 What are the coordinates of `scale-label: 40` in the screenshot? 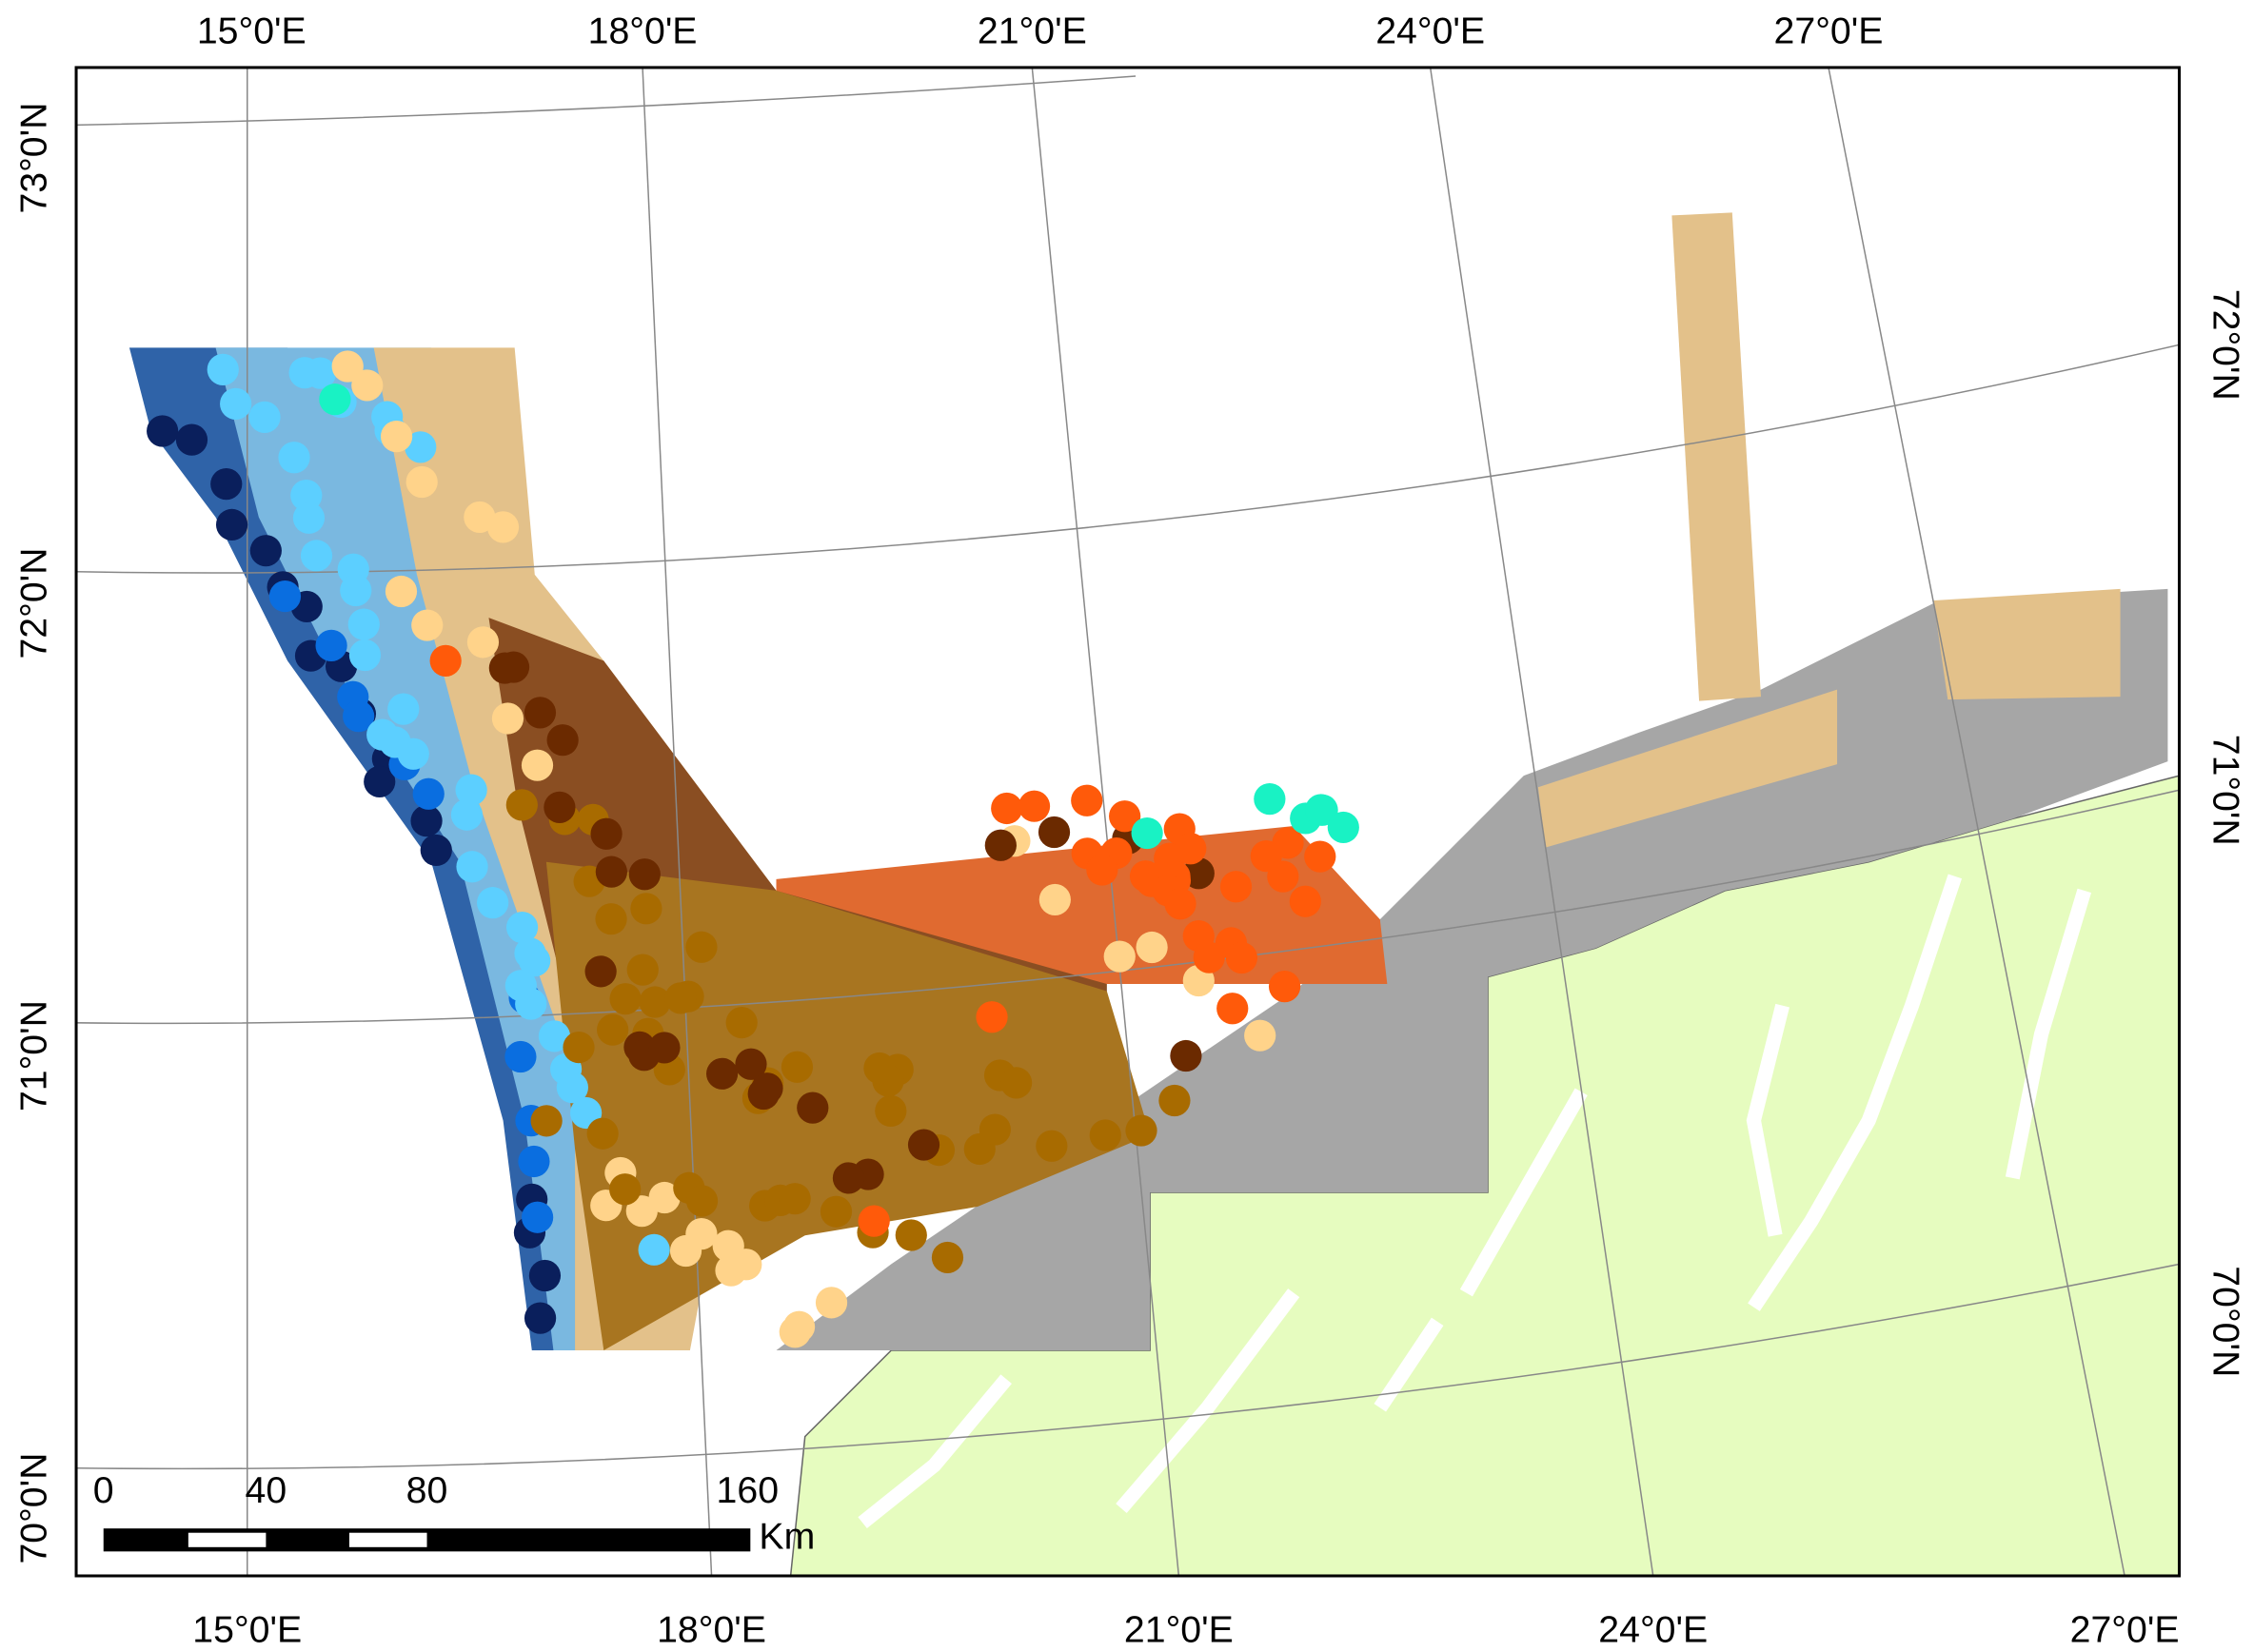 It's located at (266, 1490).